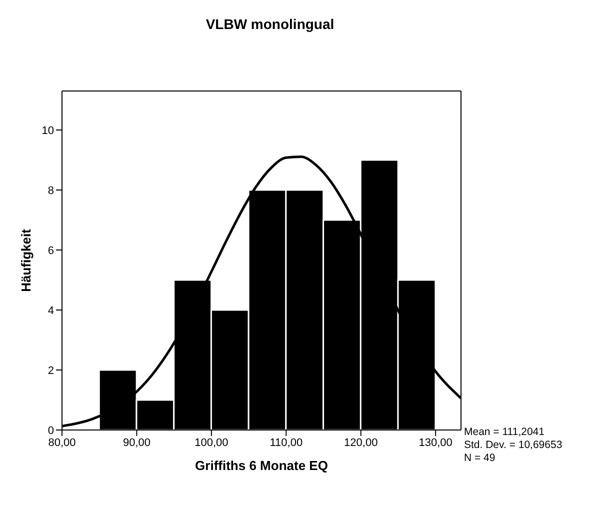 The image size is (592, 525). I want to click on y-tick-label: 6, so click(51, 250).